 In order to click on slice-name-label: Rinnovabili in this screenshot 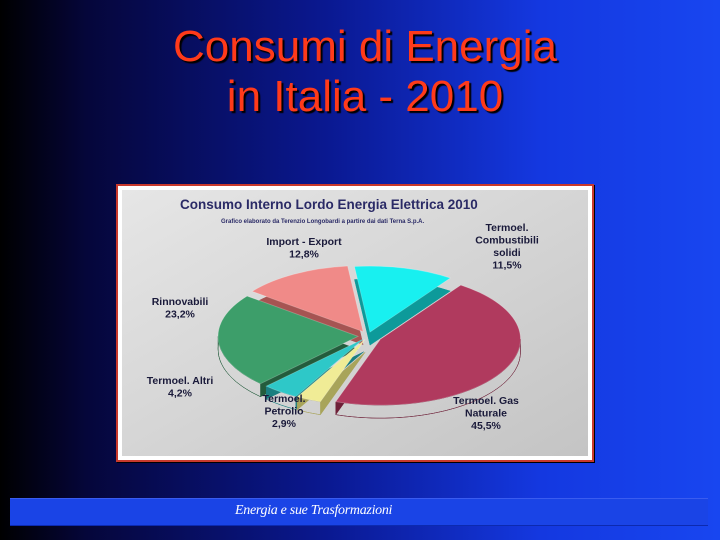, I will do `click(180, 302)`.